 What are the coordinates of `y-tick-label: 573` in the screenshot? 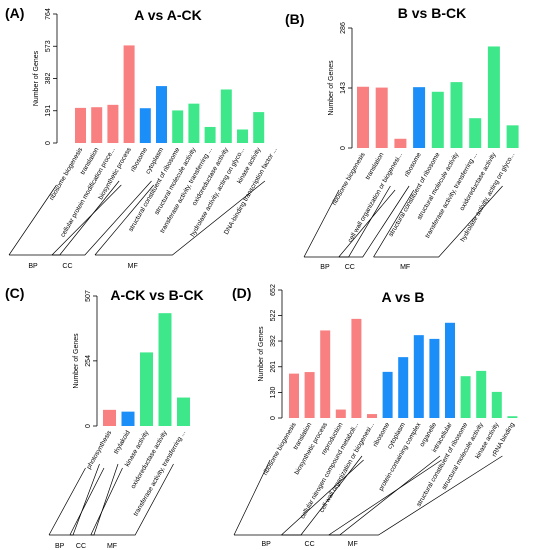 It's located at (48, 46).